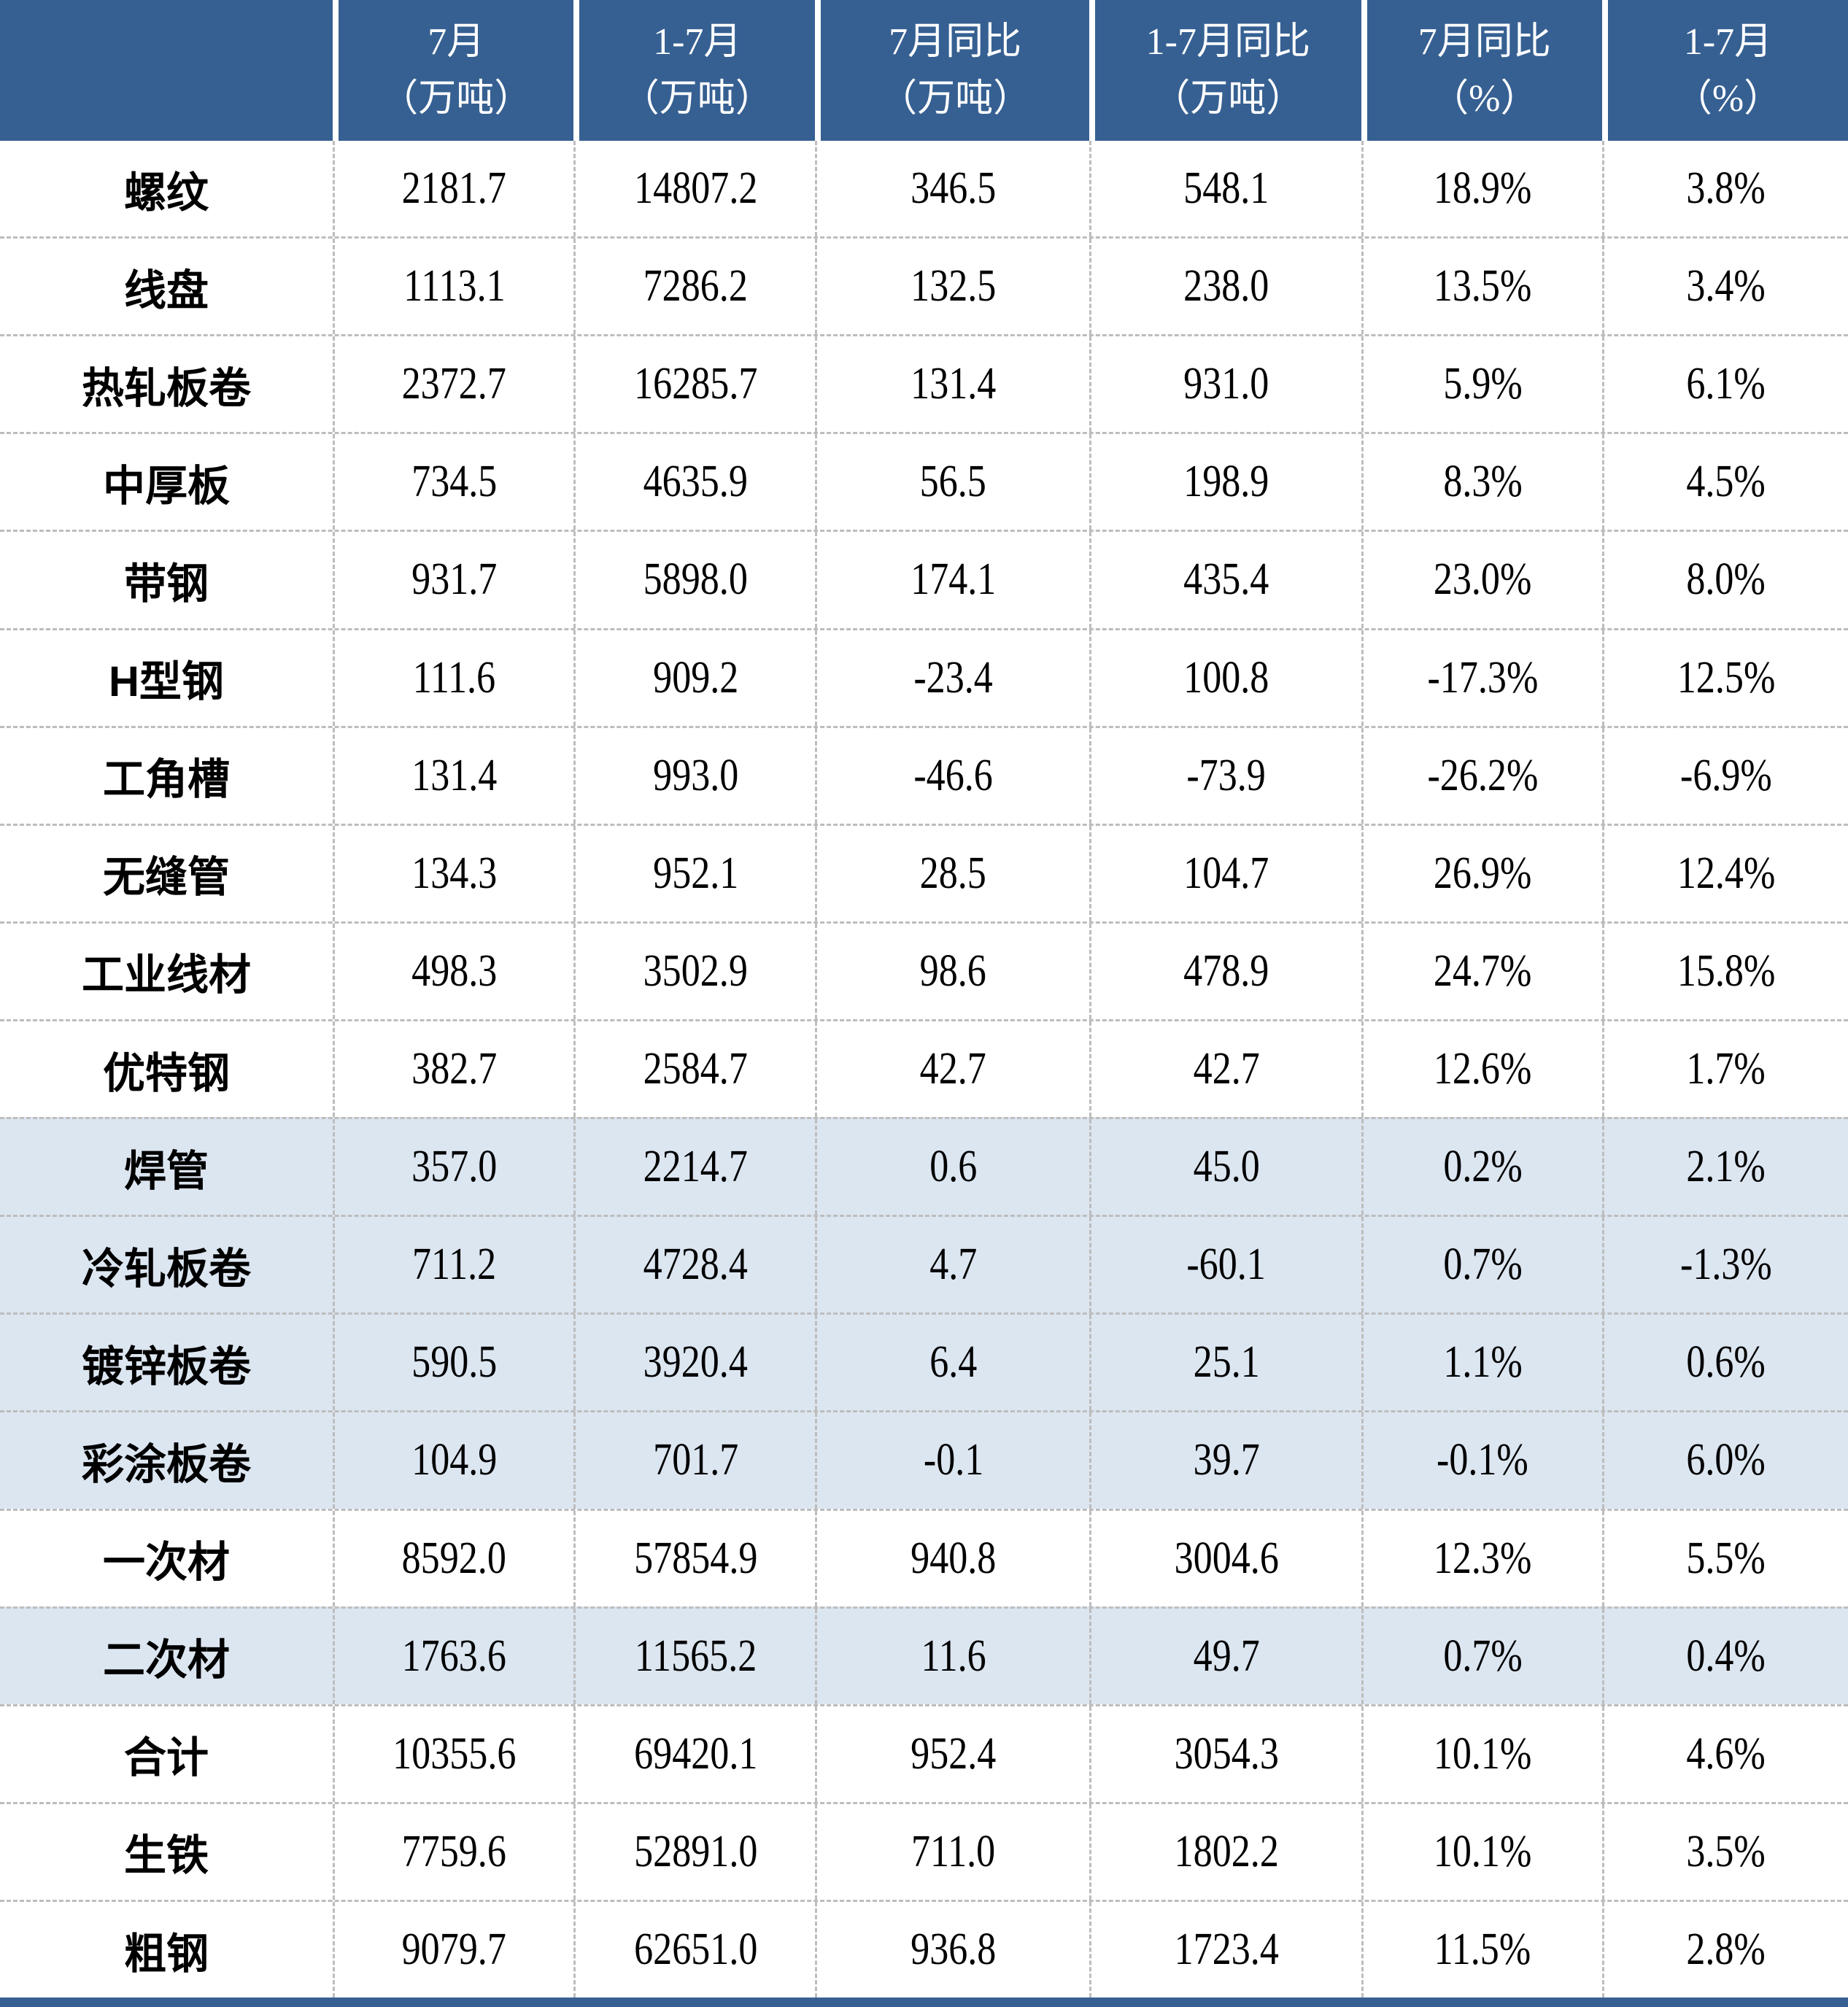  What do you see at coordinates (924, 1068) in the screenshot?
I see `table-row: 优特钢 382.7 2584.7 42.7 42.7 12.6% 1.7%` at bounding box center [924, 1068].